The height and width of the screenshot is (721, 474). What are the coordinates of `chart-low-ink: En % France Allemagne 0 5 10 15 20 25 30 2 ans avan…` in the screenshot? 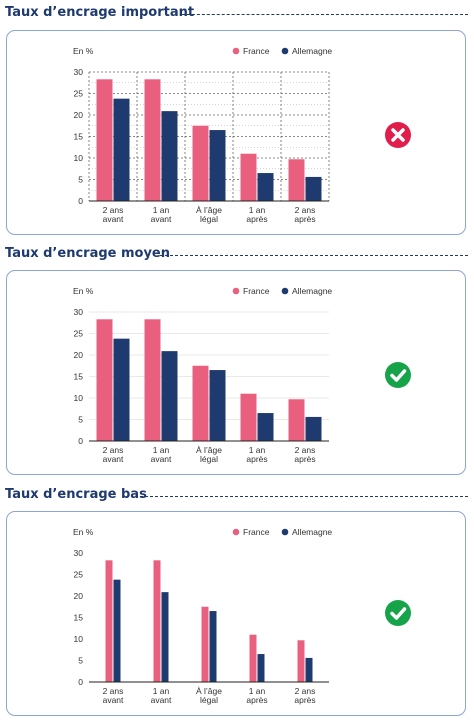 It's located at (202, 616).